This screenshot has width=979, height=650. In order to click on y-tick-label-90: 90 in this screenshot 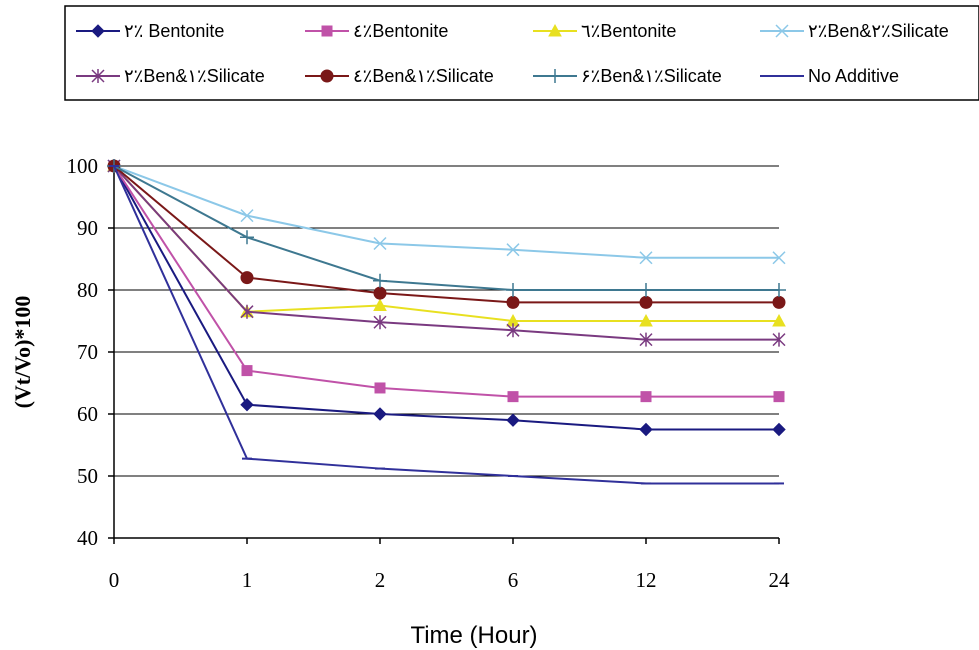, I will do `click(87, 228)`.